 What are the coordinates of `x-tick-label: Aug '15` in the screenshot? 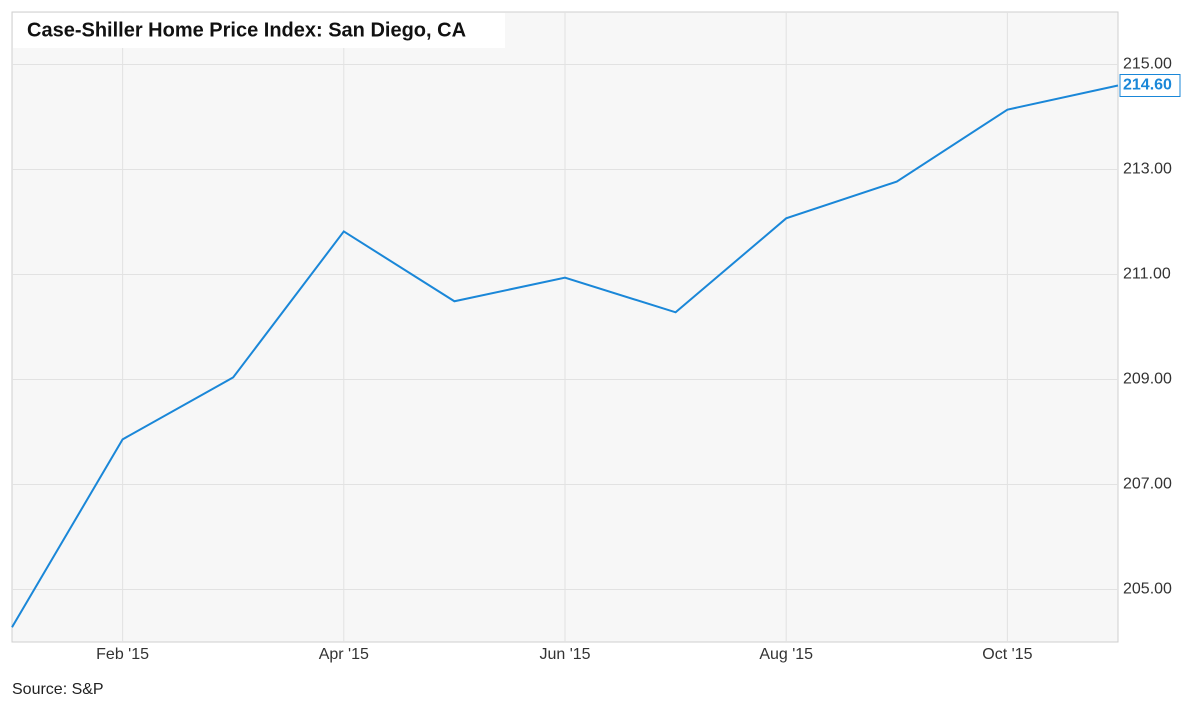 It's located at (786, 654).